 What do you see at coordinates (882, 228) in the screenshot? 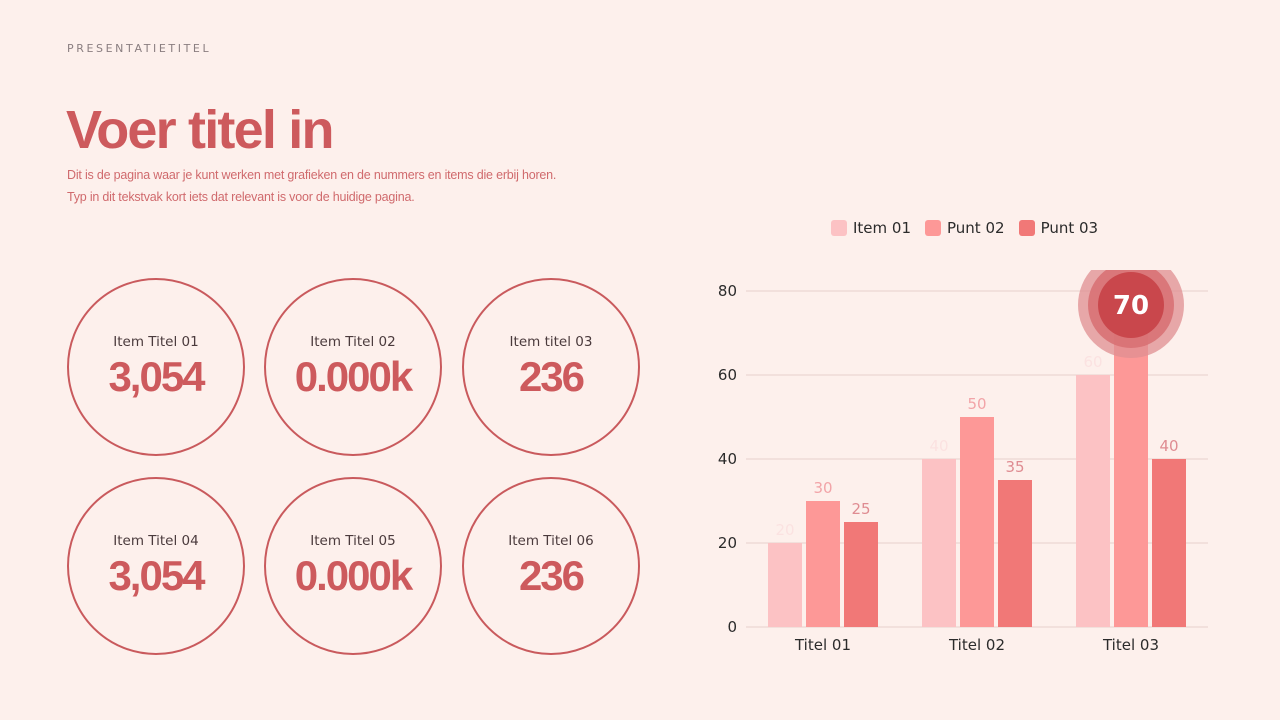
I see `legend-label: Item 01` at bounding box center [882, 228].